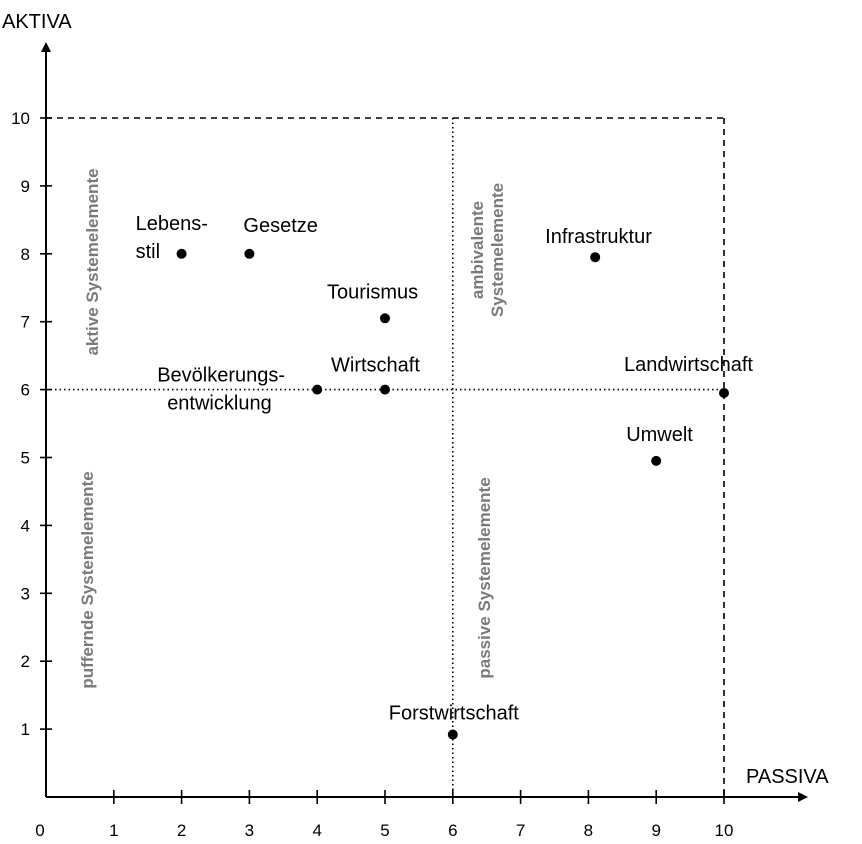 The height and width of the screenshot is (844, 862). Describe the element at coordinates (452, 830) in the screenshot. I see `x-tick-label: 6` at that location.